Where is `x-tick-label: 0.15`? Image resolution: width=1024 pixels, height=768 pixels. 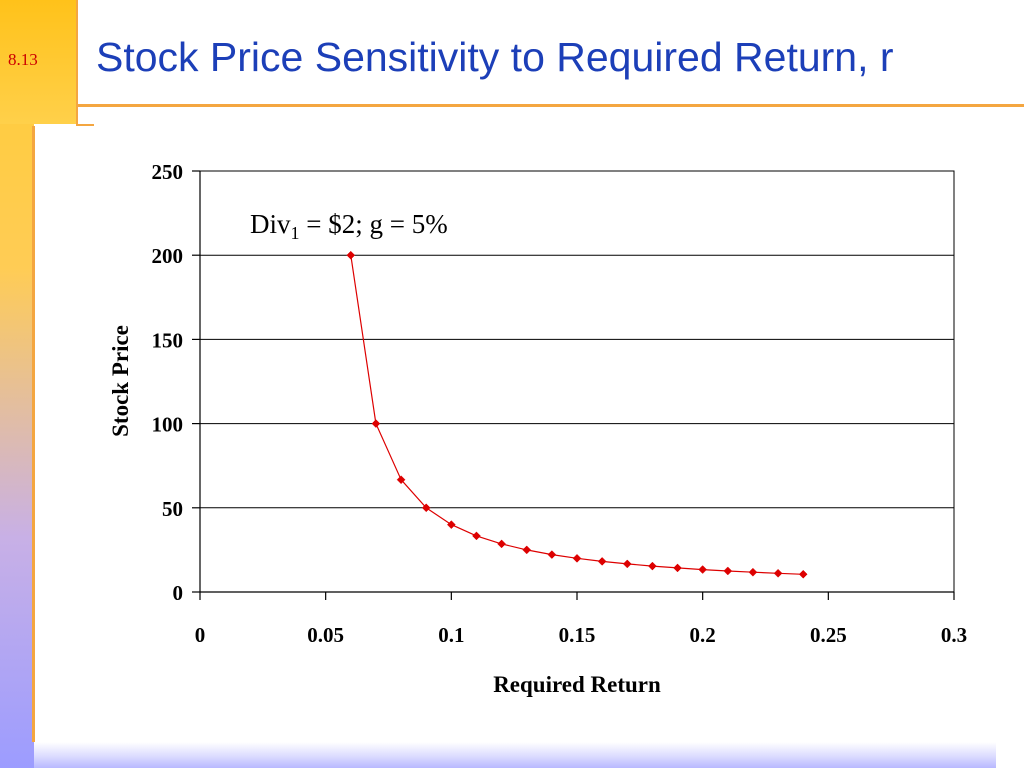
x-tick-label: 0.15 is located at coordinates (577, 635).